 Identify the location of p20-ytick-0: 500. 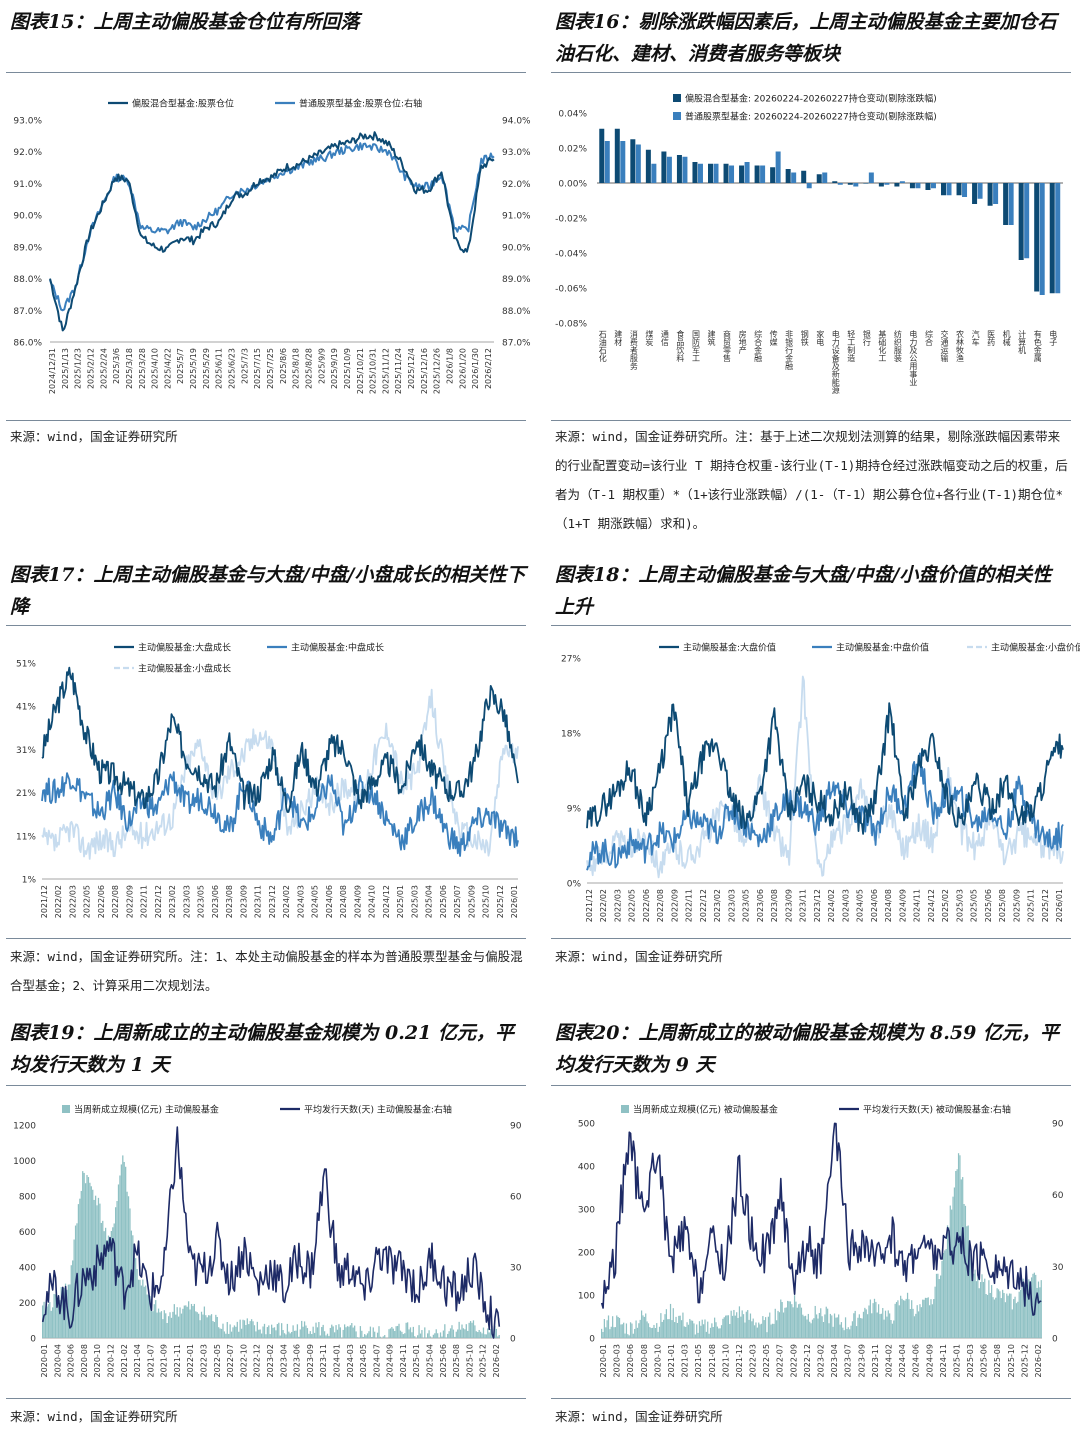
(586, 1125).